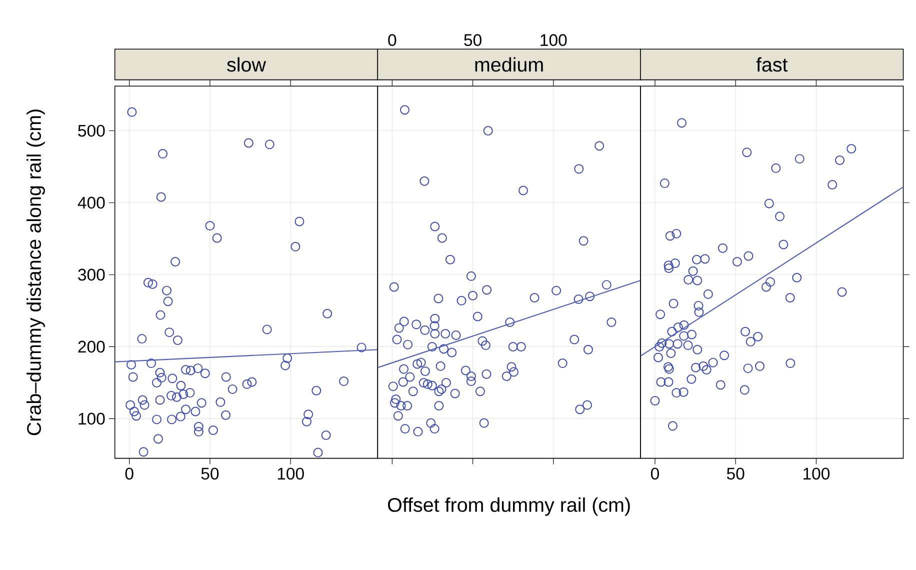 The height and width of the screenshot is (570, 916). I want to click on x-axis-title: Offset from dummy rail (cm), so click(509, 506).